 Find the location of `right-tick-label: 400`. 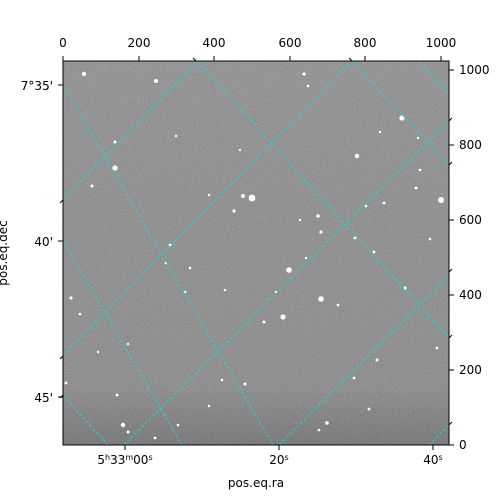

right-tick-label: 400 is located at coordinates (470, 295).